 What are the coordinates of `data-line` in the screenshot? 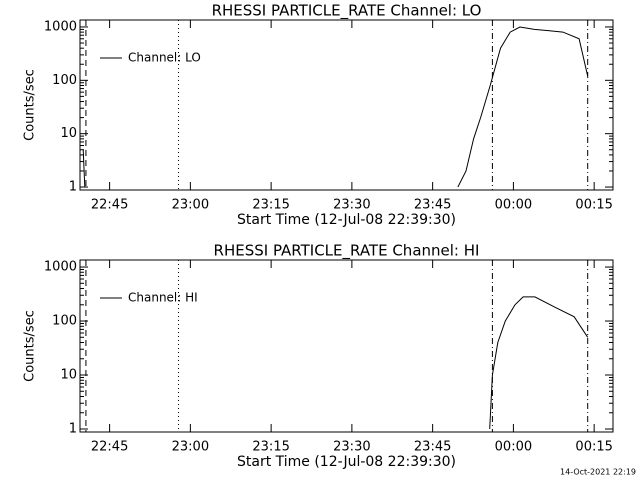 It's located at (539, 363).